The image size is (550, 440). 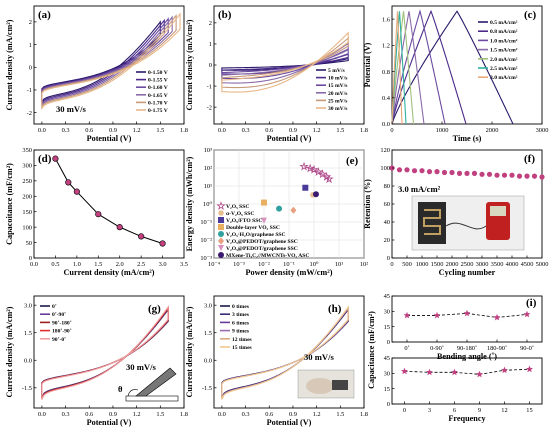 What do you see at coordinates (45, 159) in the screenshot?
I see `panel-label: (d)` at bounding box center [45, 159].